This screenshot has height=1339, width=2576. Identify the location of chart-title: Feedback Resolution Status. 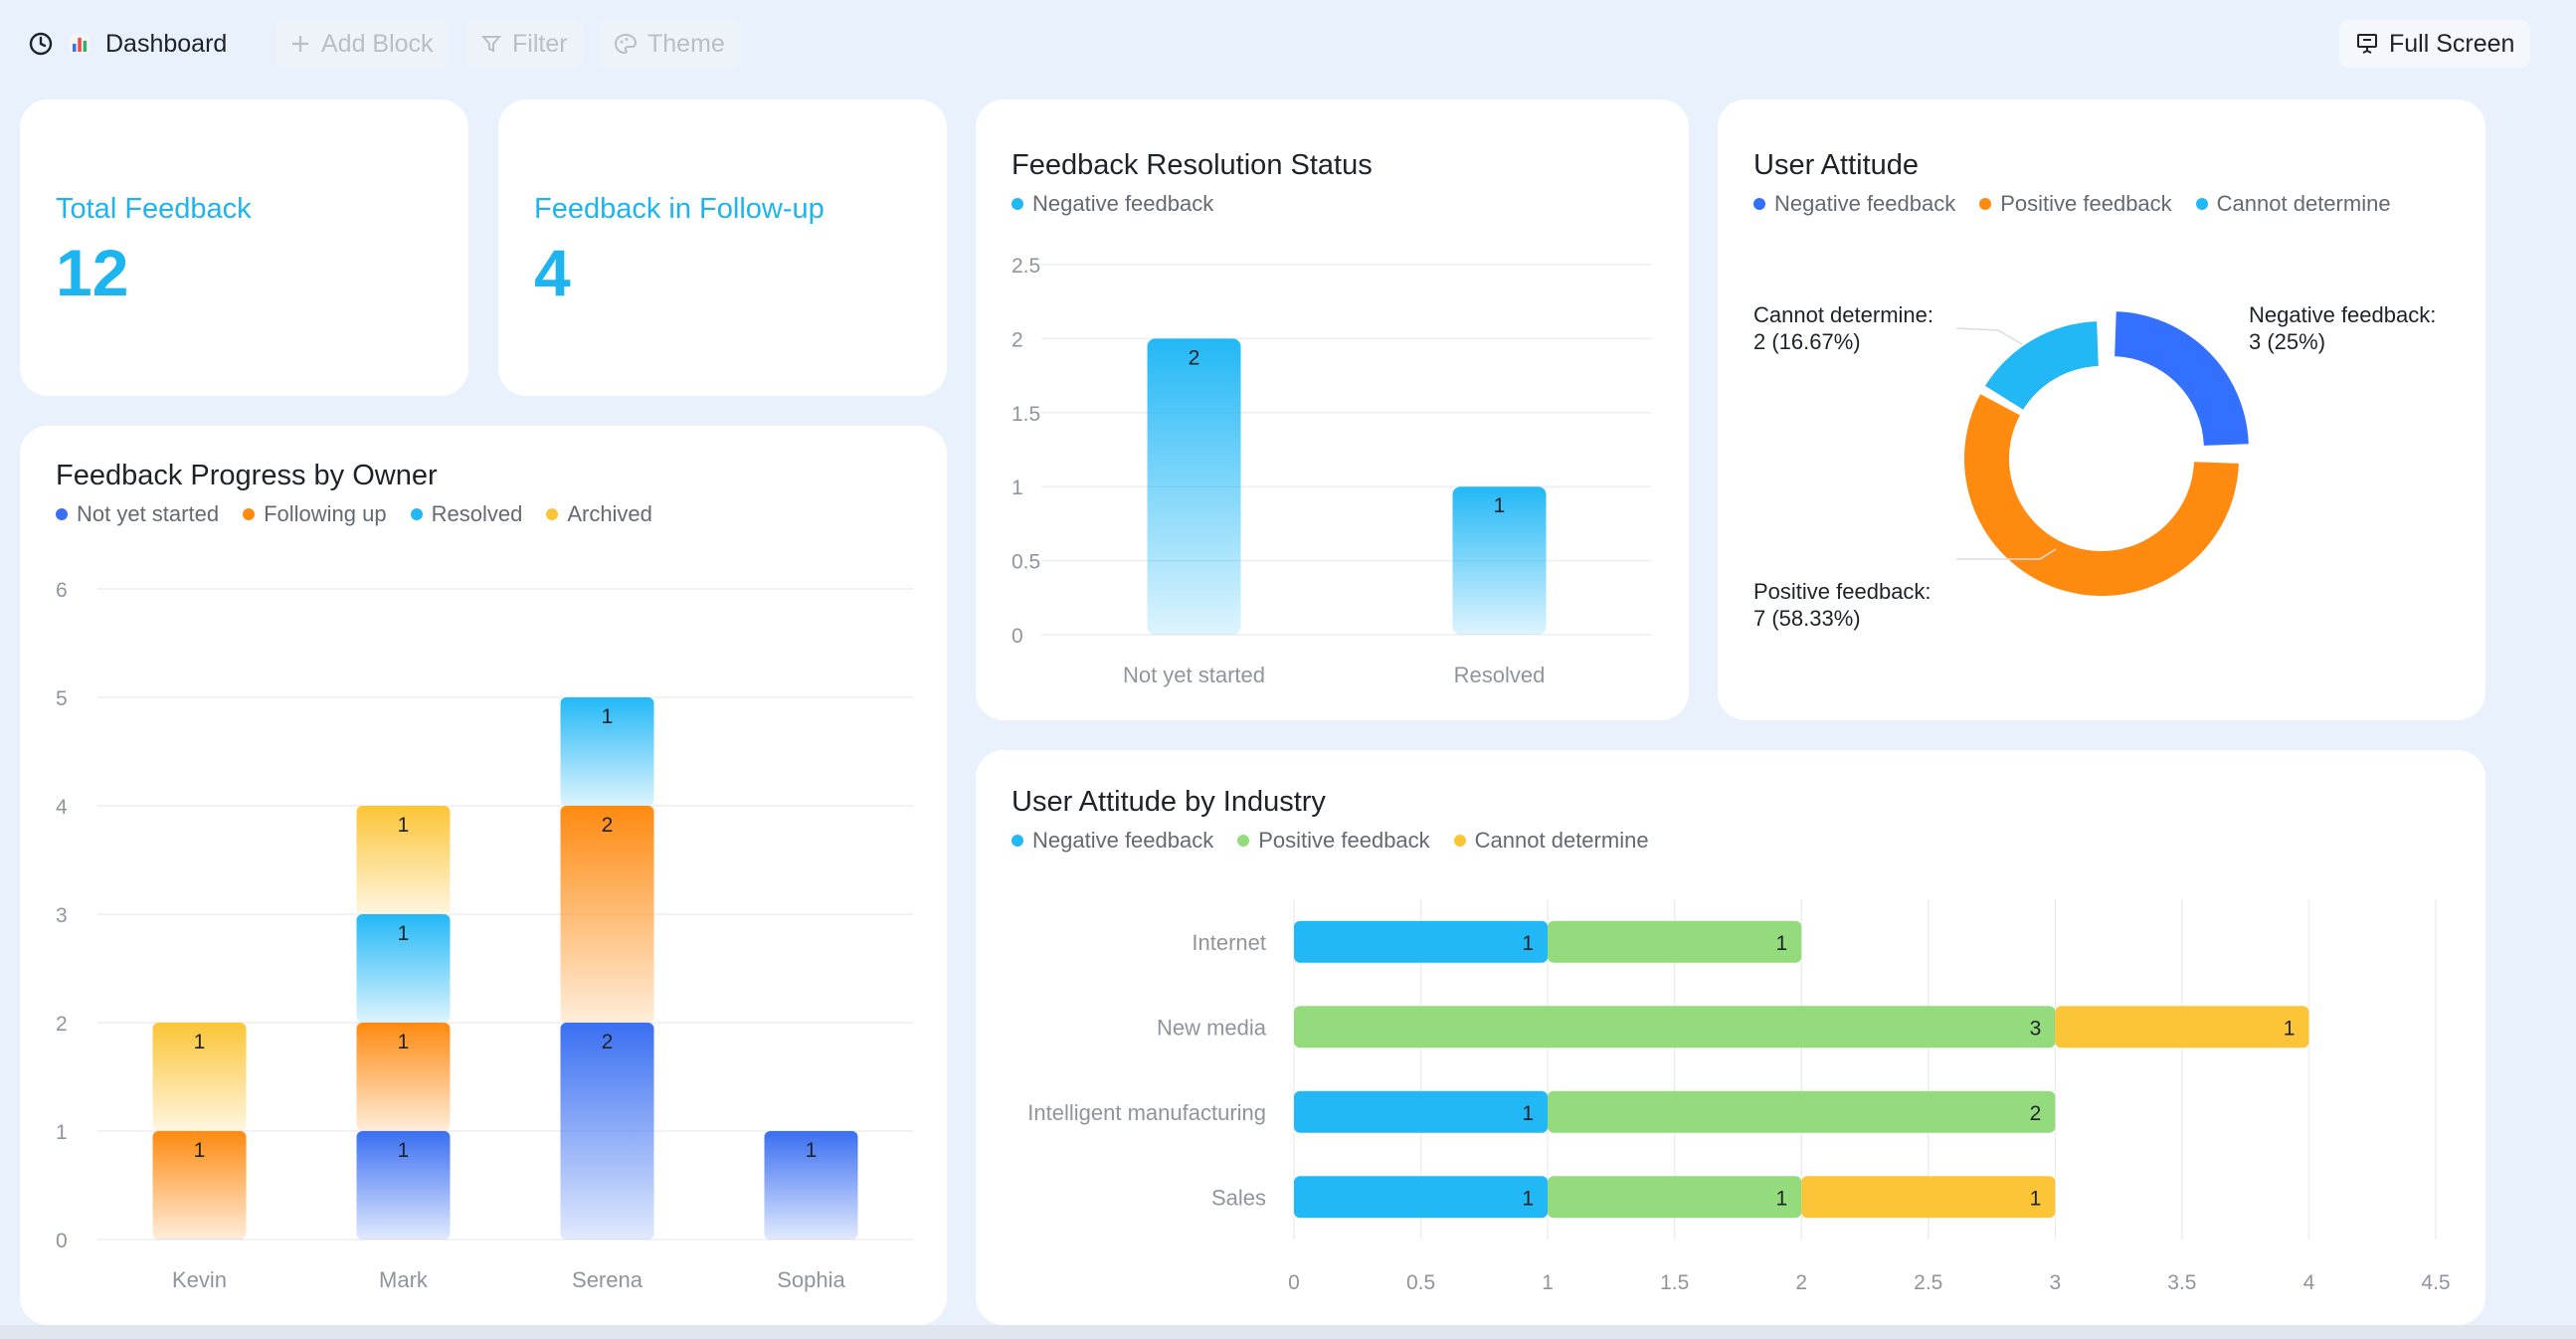
(1192, 165).